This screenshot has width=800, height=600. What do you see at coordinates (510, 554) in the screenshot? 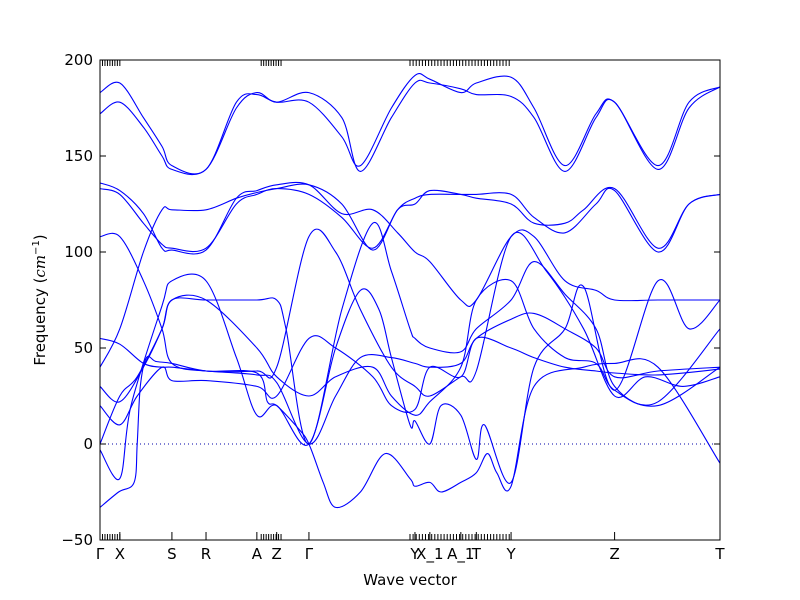
I see `x-tick-label-11: Y` at bounding box center [510, 554].